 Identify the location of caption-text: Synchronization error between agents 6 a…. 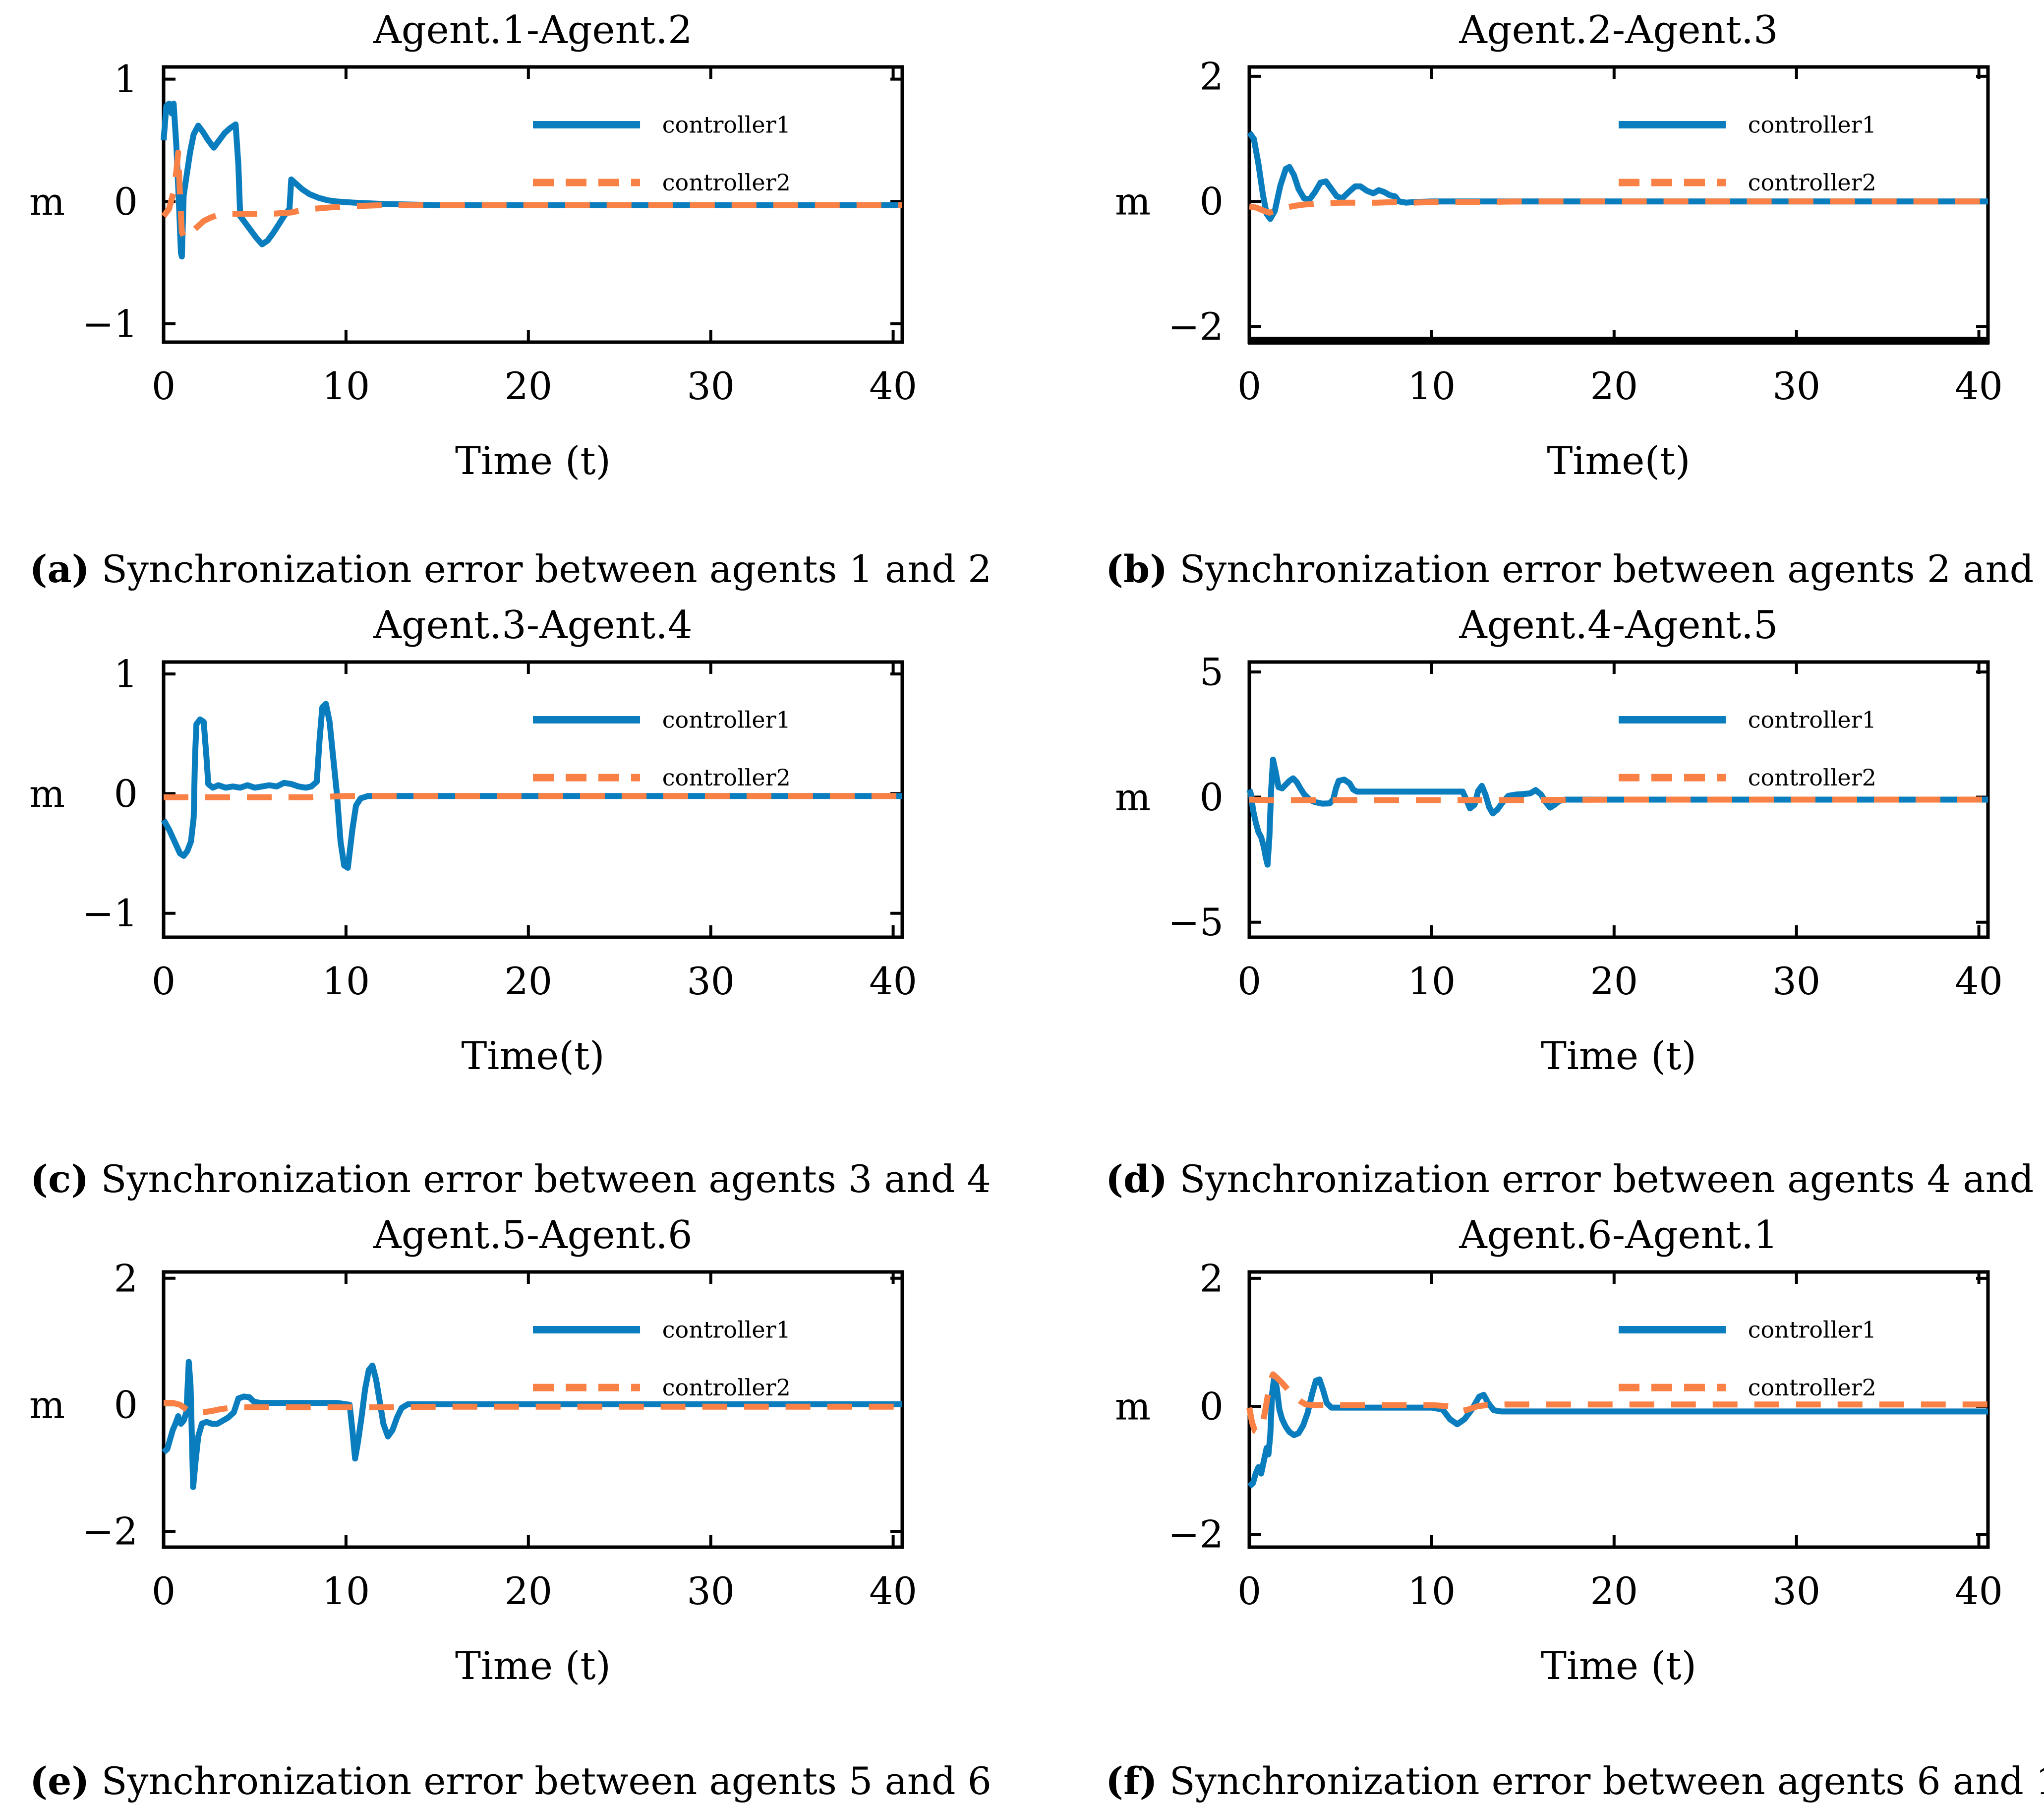
(1606, 1781).